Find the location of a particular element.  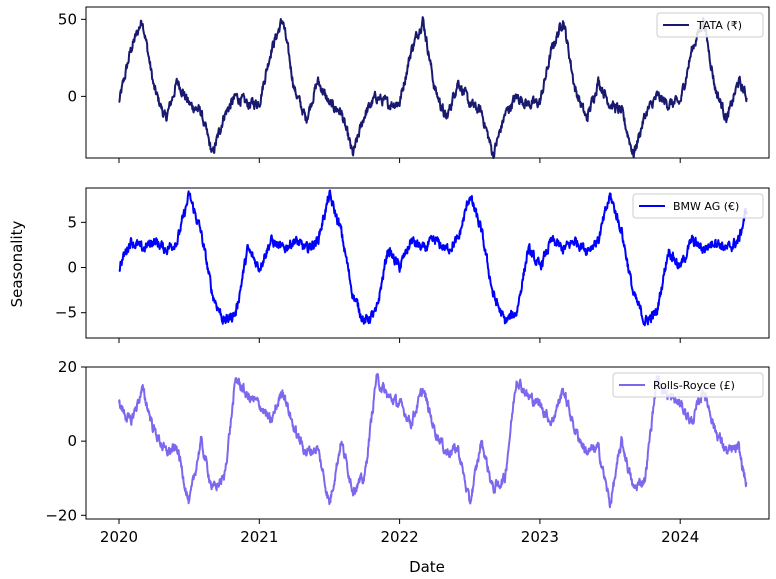

legend-label: Rolls-Royce (£) is located at coordinates (694, 385).